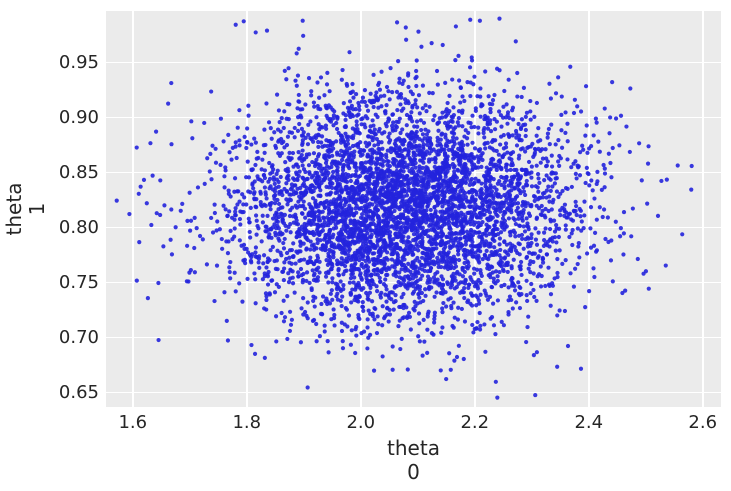  I want to click on y-tick-label: 0.85, so click(78, 172).